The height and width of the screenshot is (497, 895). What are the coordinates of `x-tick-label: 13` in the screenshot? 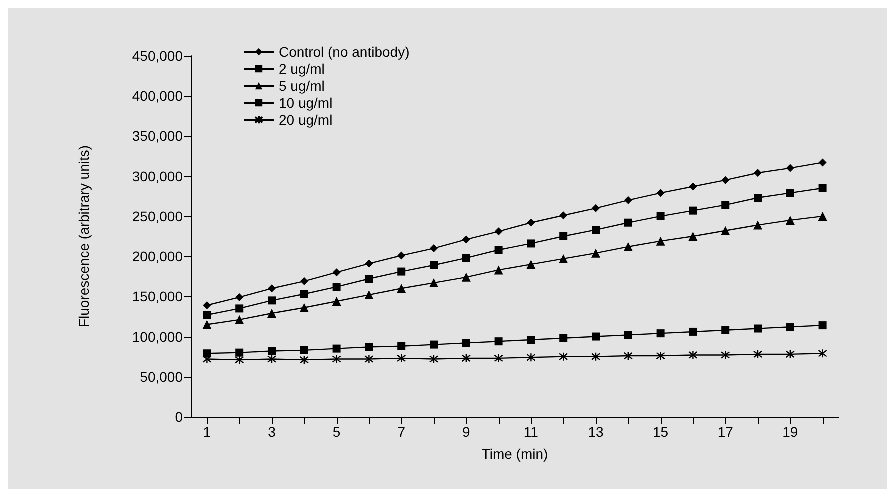 It's located at (596, 432).